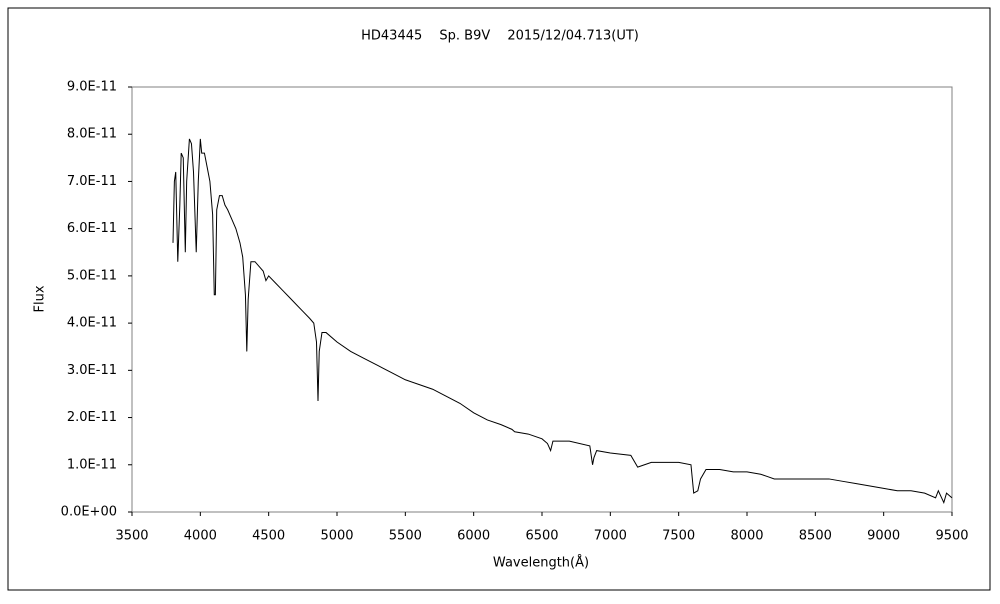 This screenshot has width=1000, height=604. I want to click on x-tick-label: 9500, so click(951, 536).